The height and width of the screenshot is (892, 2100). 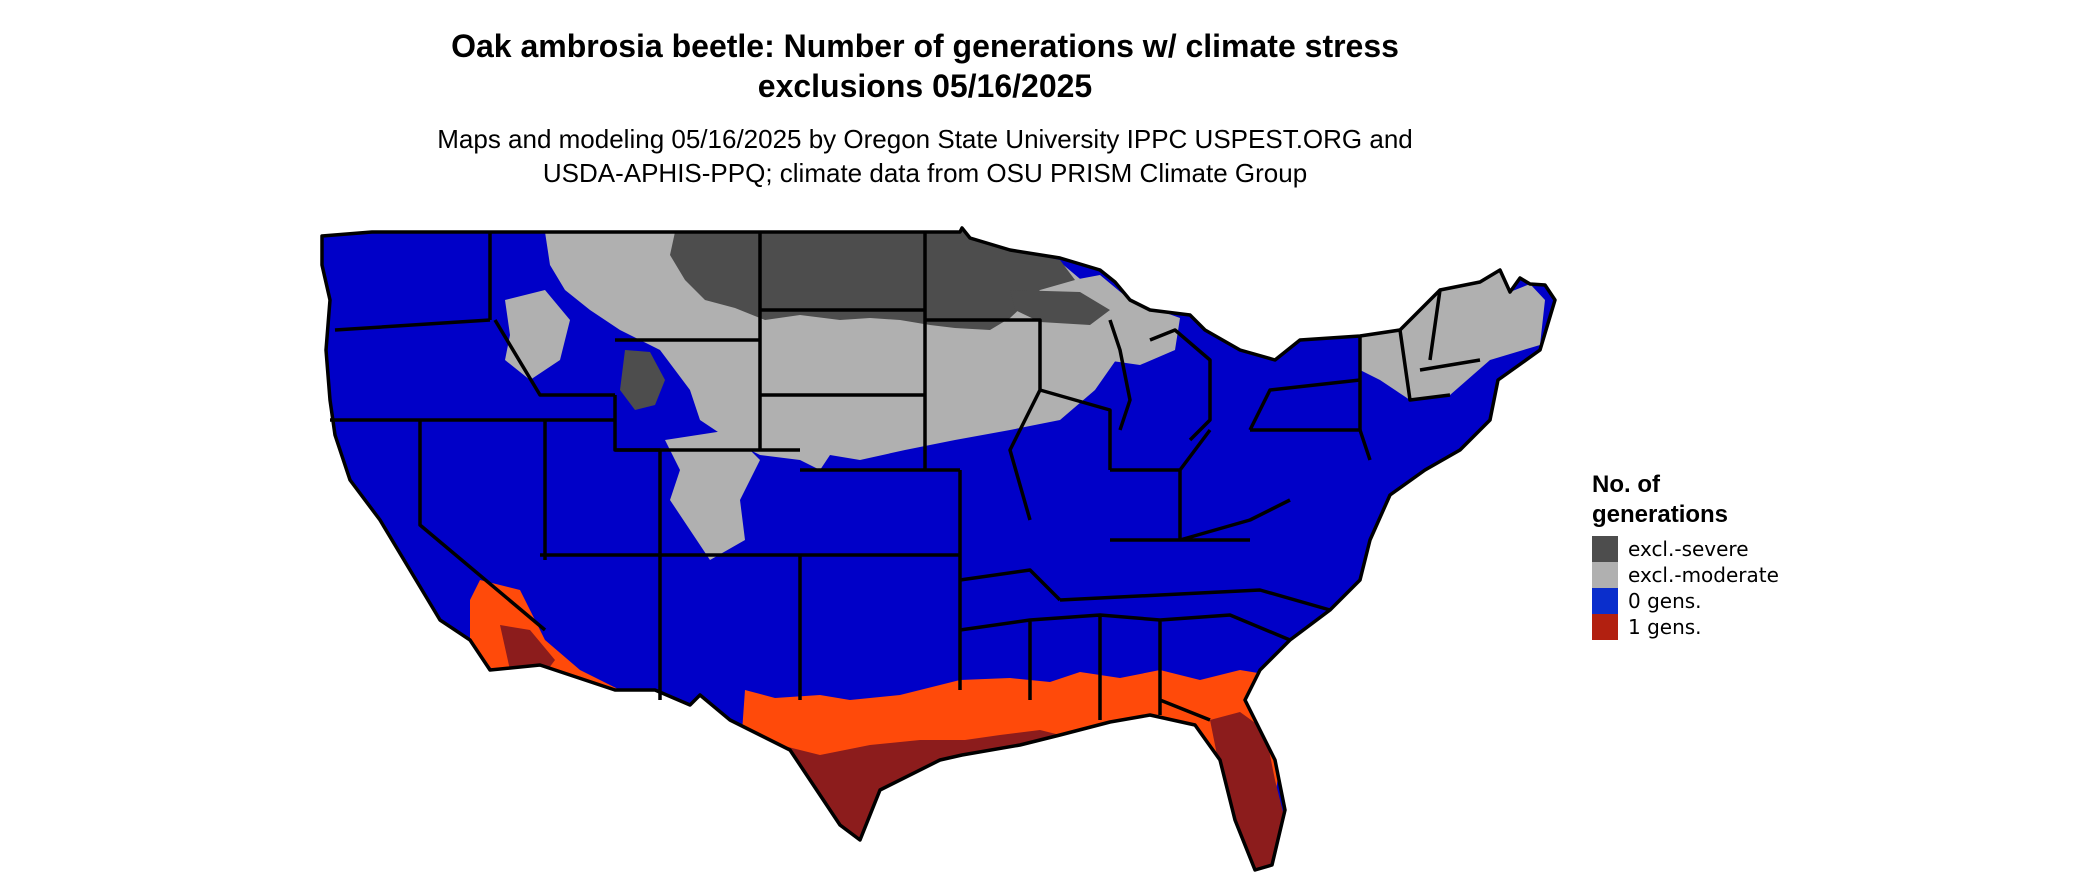 I want to click on lake-michigan-shore, so click(x=1160, y=380).